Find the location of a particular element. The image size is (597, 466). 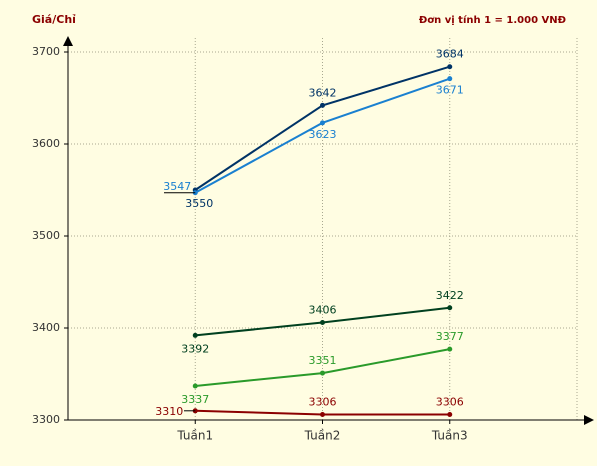

data-label: 3623 is located at coordinates (323, 134).